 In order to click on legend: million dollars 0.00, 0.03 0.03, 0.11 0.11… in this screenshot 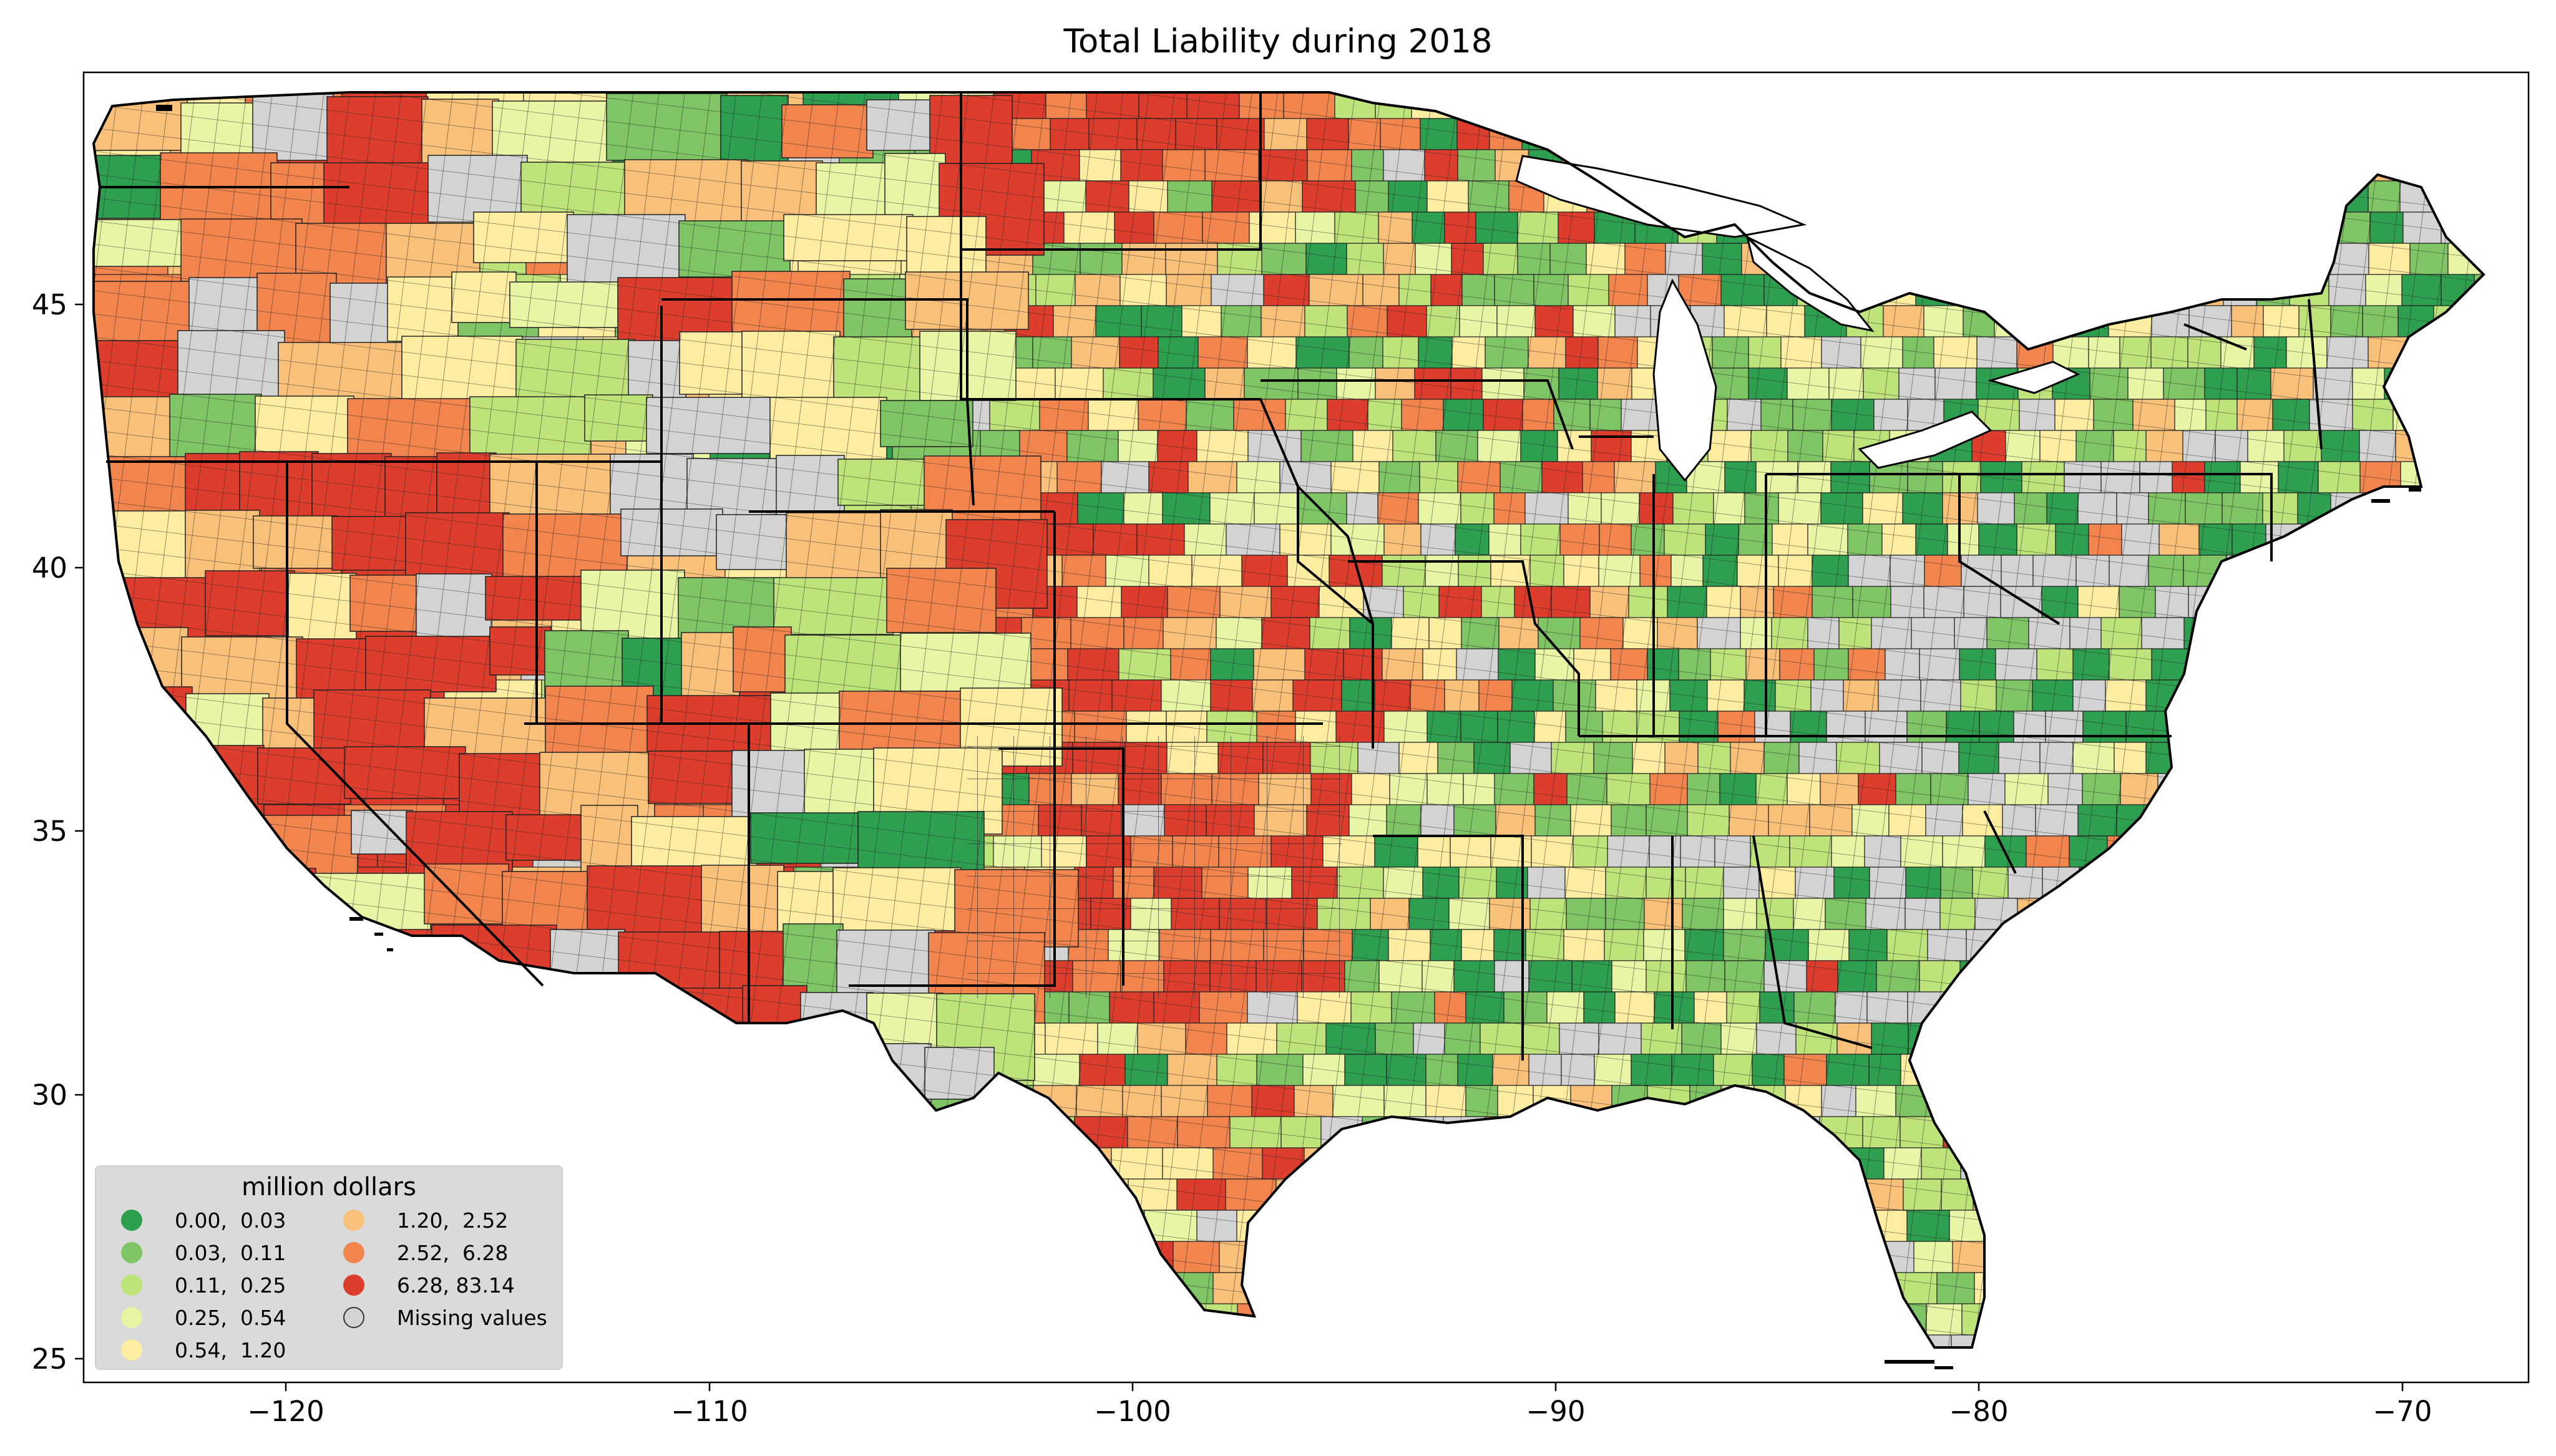, I will do `click(329, 1268)`.